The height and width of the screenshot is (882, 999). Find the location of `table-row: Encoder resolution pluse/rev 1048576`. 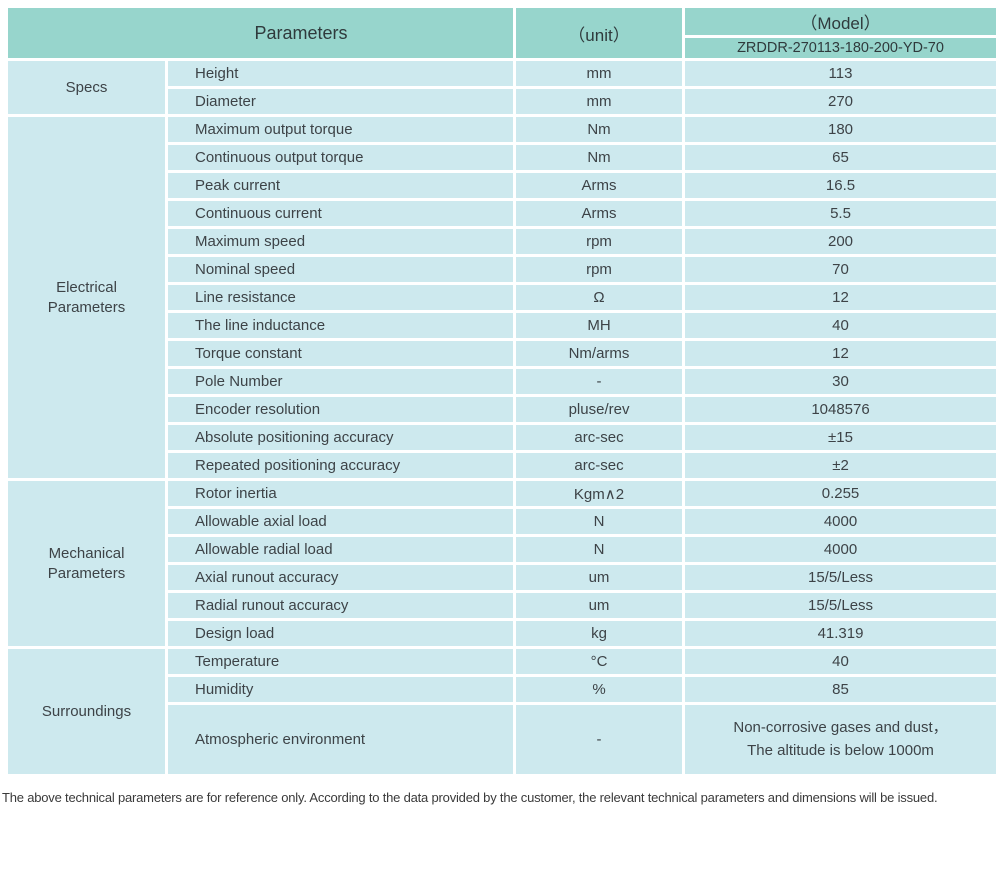

table-row: Encoder resolution pluse/rev 1048576 is located at coordinates (503, 409).